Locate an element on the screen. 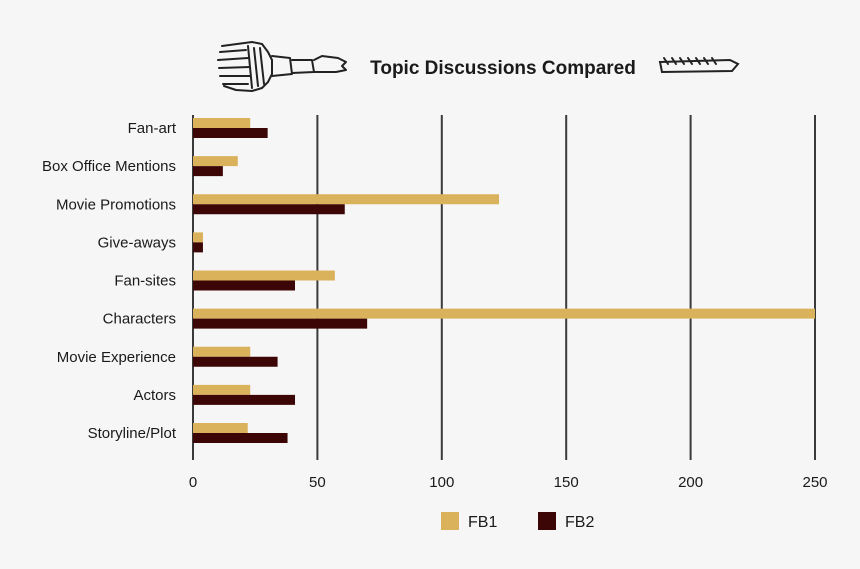  legend-label: FB1 is located at coordinates (482, 522).